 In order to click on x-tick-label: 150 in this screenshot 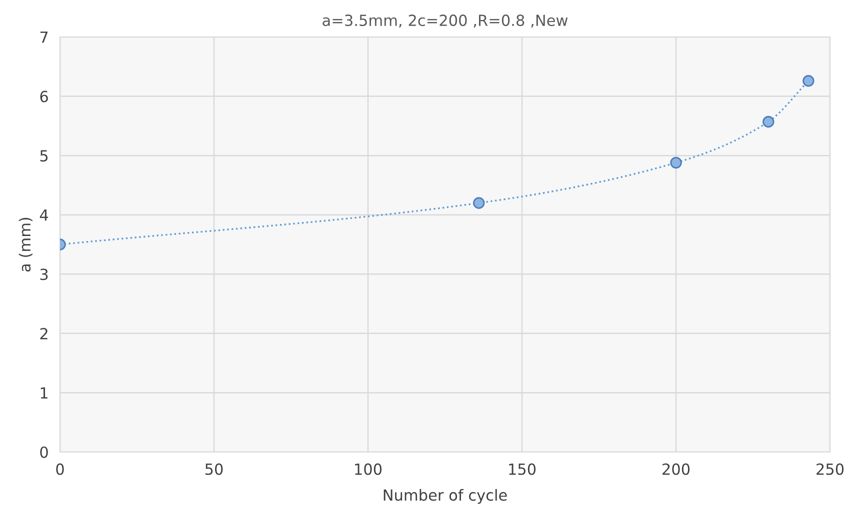, I will do `click(522, 469)`.